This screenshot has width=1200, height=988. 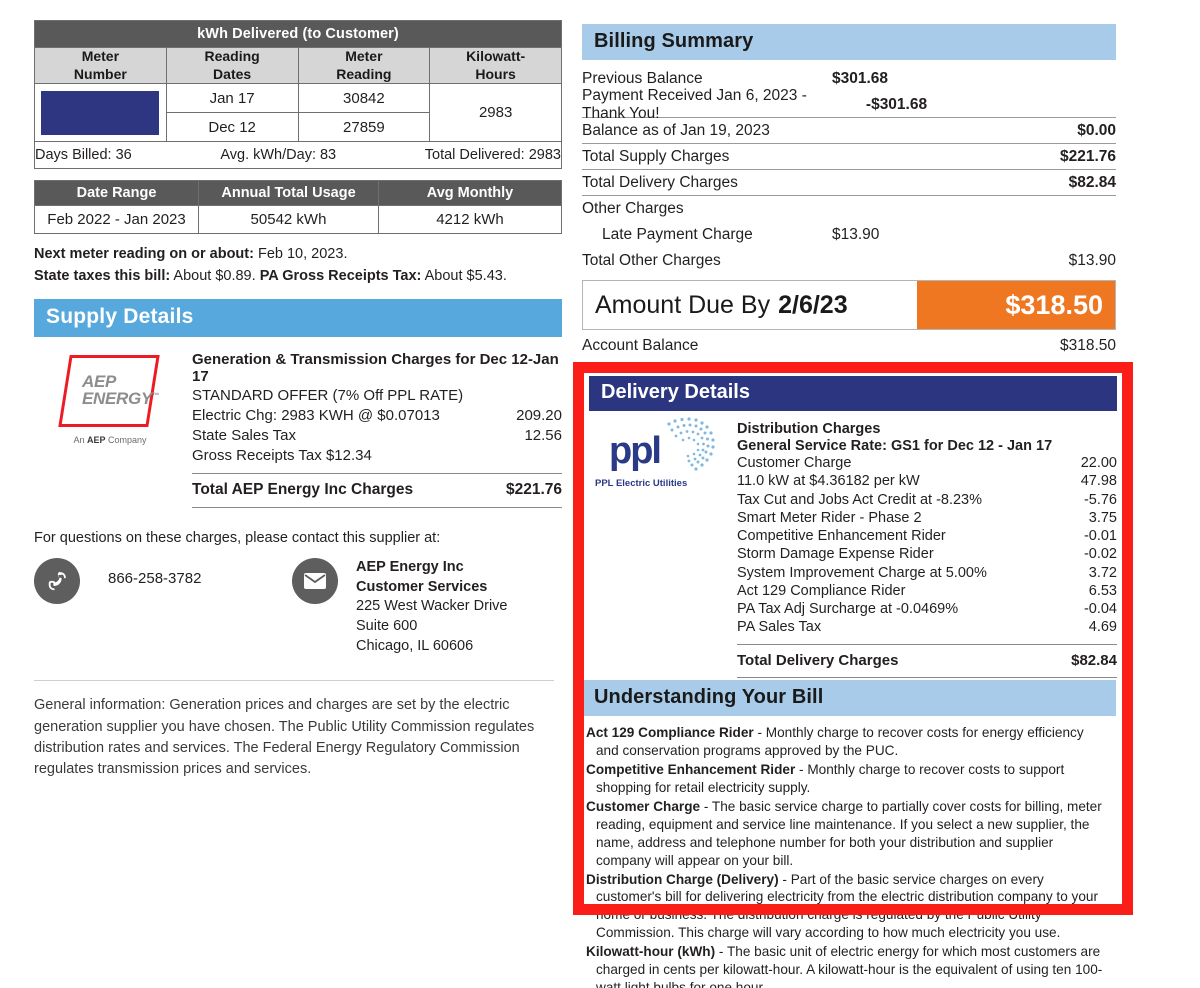 What do you see at coordinates (470, 219) in the screenshot?
I see `annual-avg-monthly-value: 4212 kWh` at bounding box center [470, 219].